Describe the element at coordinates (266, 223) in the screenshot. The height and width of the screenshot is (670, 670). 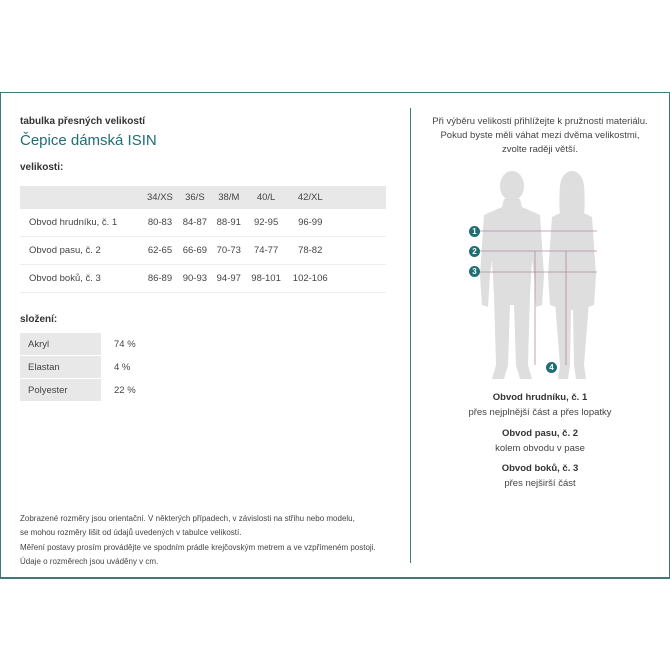
I see `table-cell: 92-95` at that location.